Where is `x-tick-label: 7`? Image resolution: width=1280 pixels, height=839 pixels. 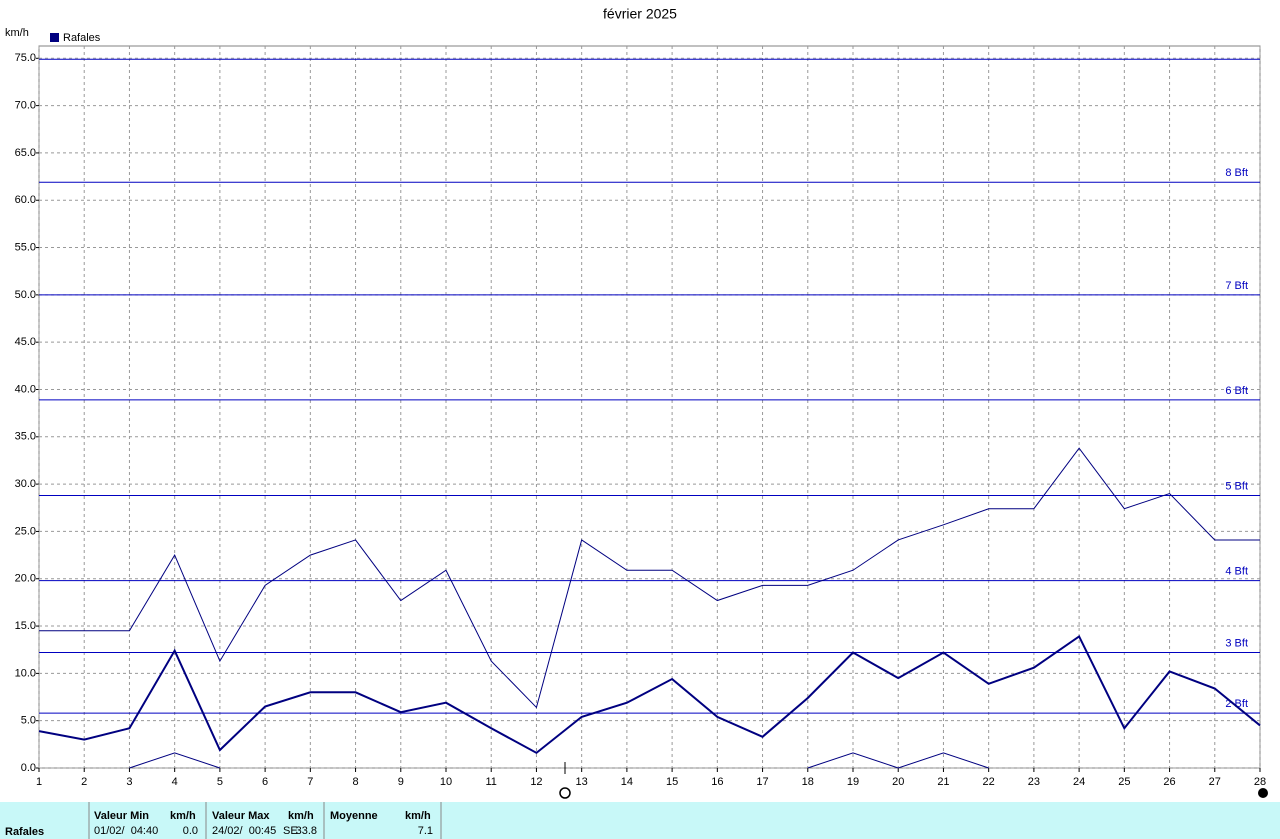
x-tick-label: 7 is located at coordinates (310, 782).